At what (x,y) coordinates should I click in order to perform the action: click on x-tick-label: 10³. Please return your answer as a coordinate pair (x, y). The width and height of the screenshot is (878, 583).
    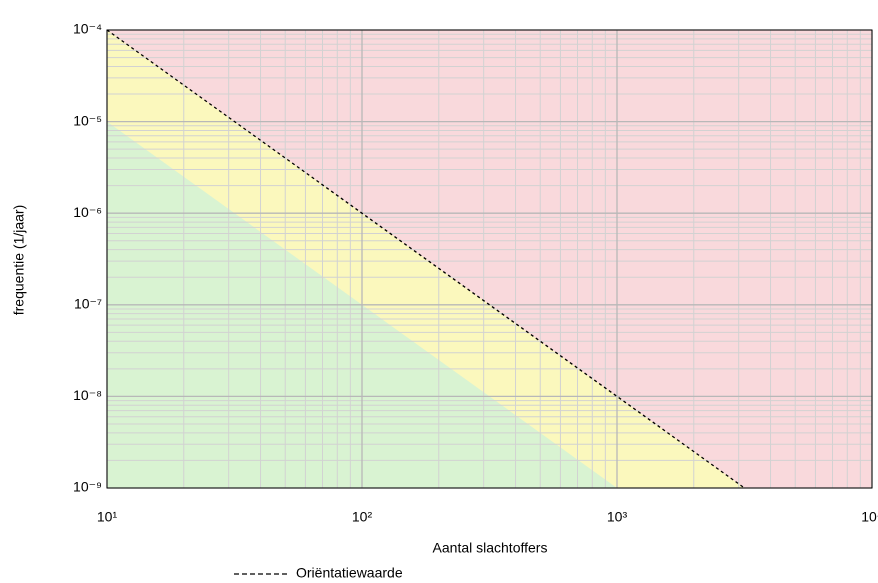
    Looking at the image, I should click on (617, 517).